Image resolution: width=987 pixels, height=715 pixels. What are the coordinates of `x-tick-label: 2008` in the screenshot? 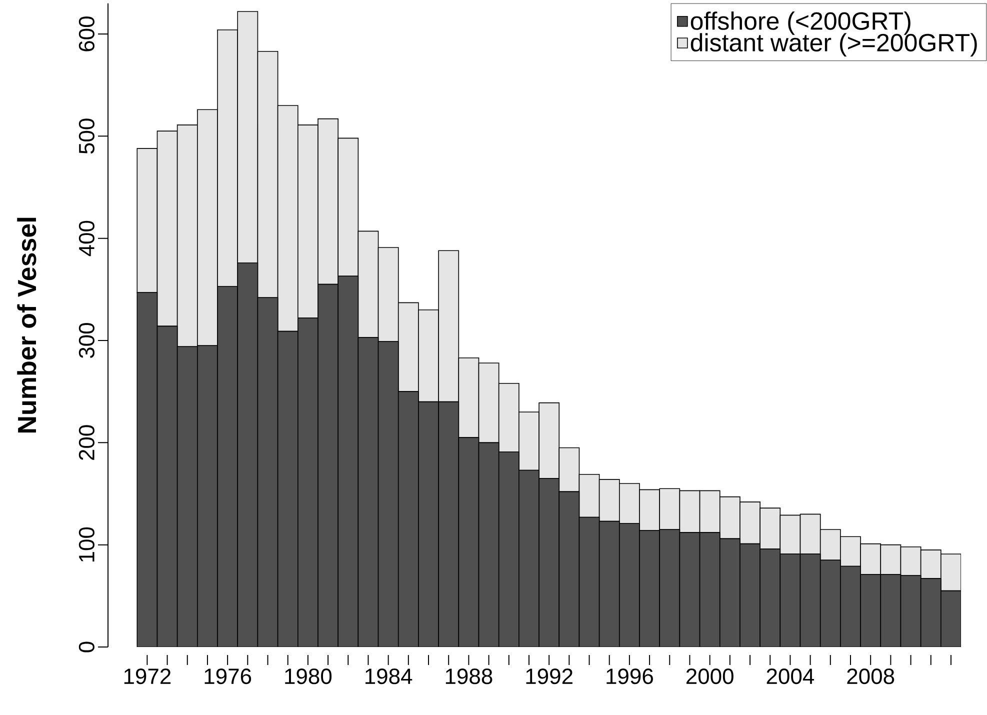 It's located at (870, 676).